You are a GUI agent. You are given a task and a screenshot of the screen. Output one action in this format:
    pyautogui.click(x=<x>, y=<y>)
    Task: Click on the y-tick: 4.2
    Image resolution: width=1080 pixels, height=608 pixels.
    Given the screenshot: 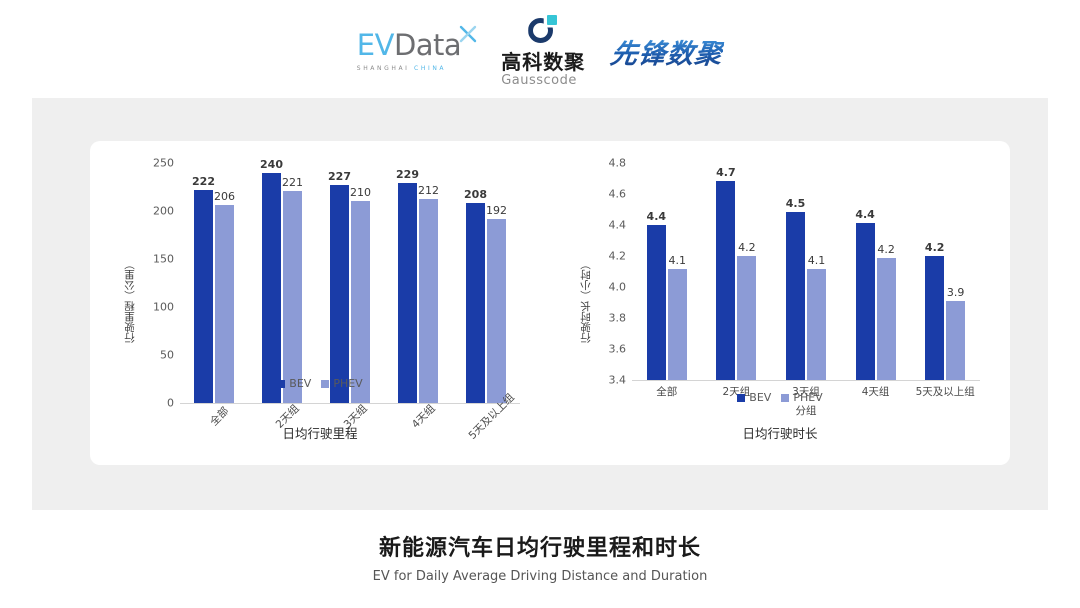 What is the action you would take?
    pyautogui.click(x=617, y=256)
    